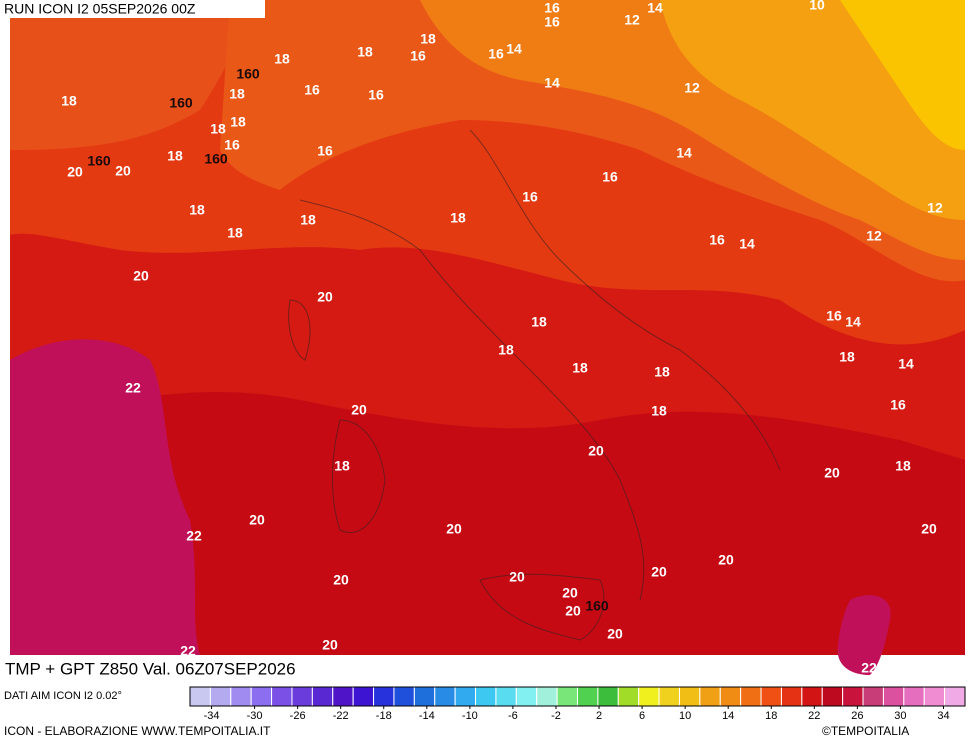 This screenshot has height=745, width=968. I want to click on contour-label: 10, so click(817, 6).